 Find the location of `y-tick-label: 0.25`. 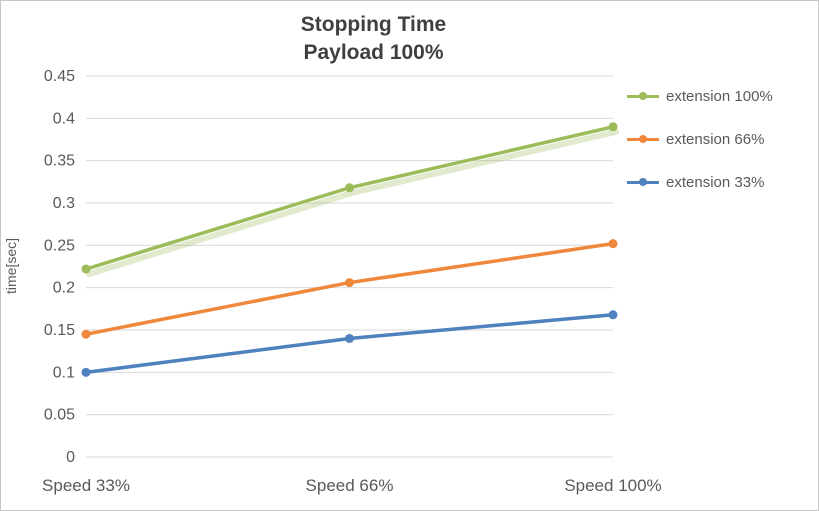

y-tick-label: 0.25 is located at coordinates (59, 245).